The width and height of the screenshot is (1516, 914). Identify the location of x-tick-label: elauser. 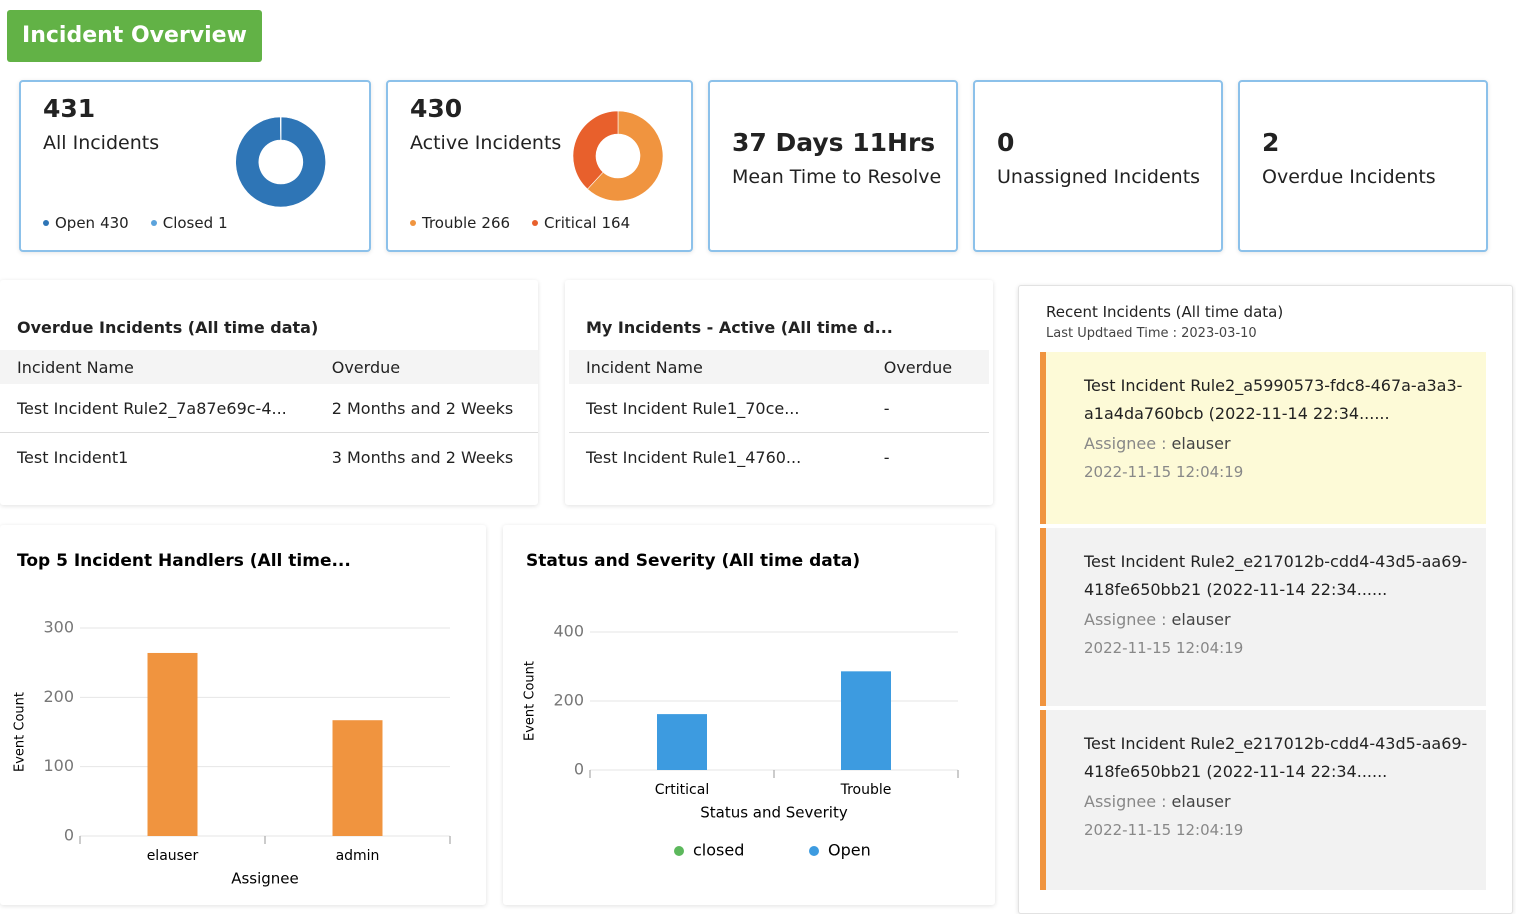
(173, 856).